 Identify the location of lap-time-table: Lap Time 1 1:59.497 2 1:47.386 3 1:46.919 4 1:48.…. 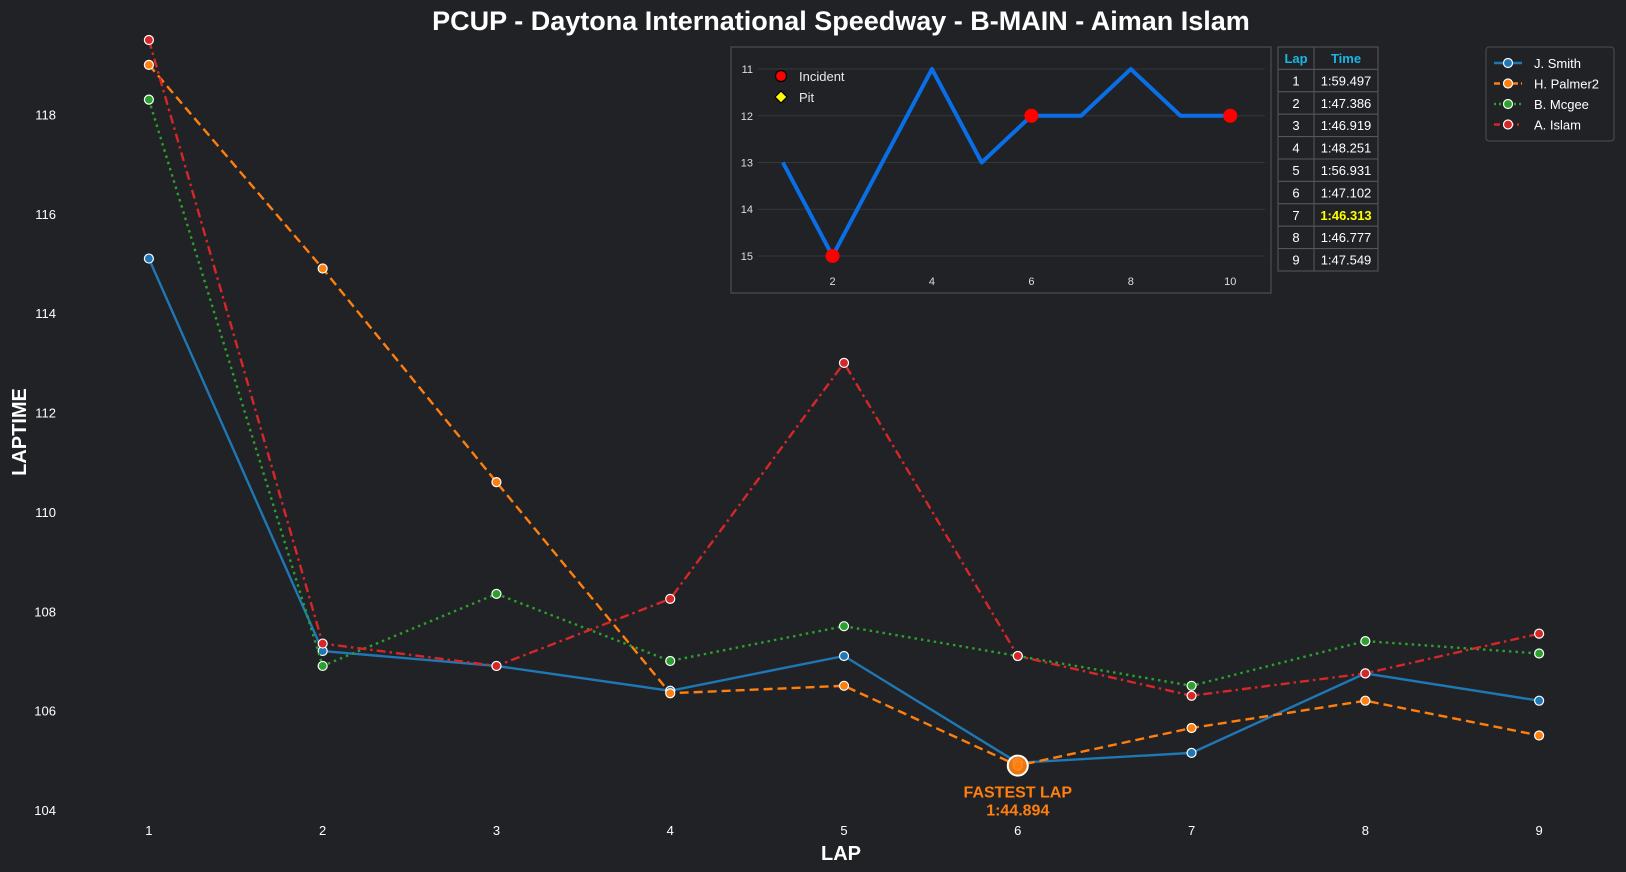
(1328, 159).